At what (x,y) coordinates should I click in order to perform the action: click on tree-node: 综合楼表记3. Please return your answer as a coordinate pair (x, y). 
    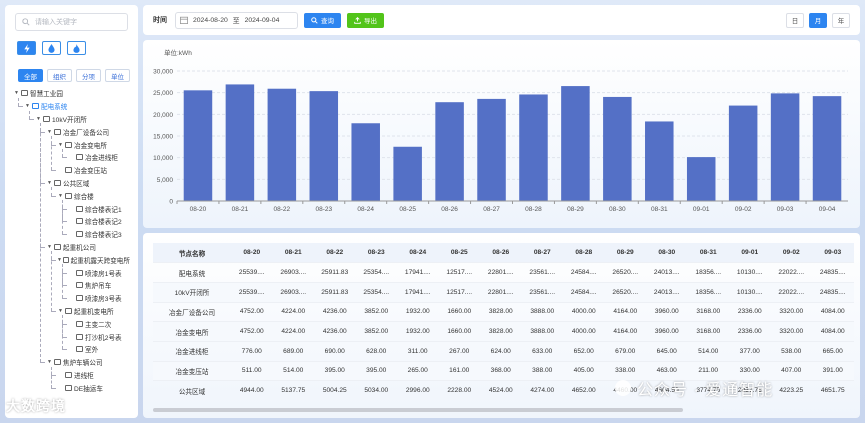
    Looking at the image, I should click on (71, 234).